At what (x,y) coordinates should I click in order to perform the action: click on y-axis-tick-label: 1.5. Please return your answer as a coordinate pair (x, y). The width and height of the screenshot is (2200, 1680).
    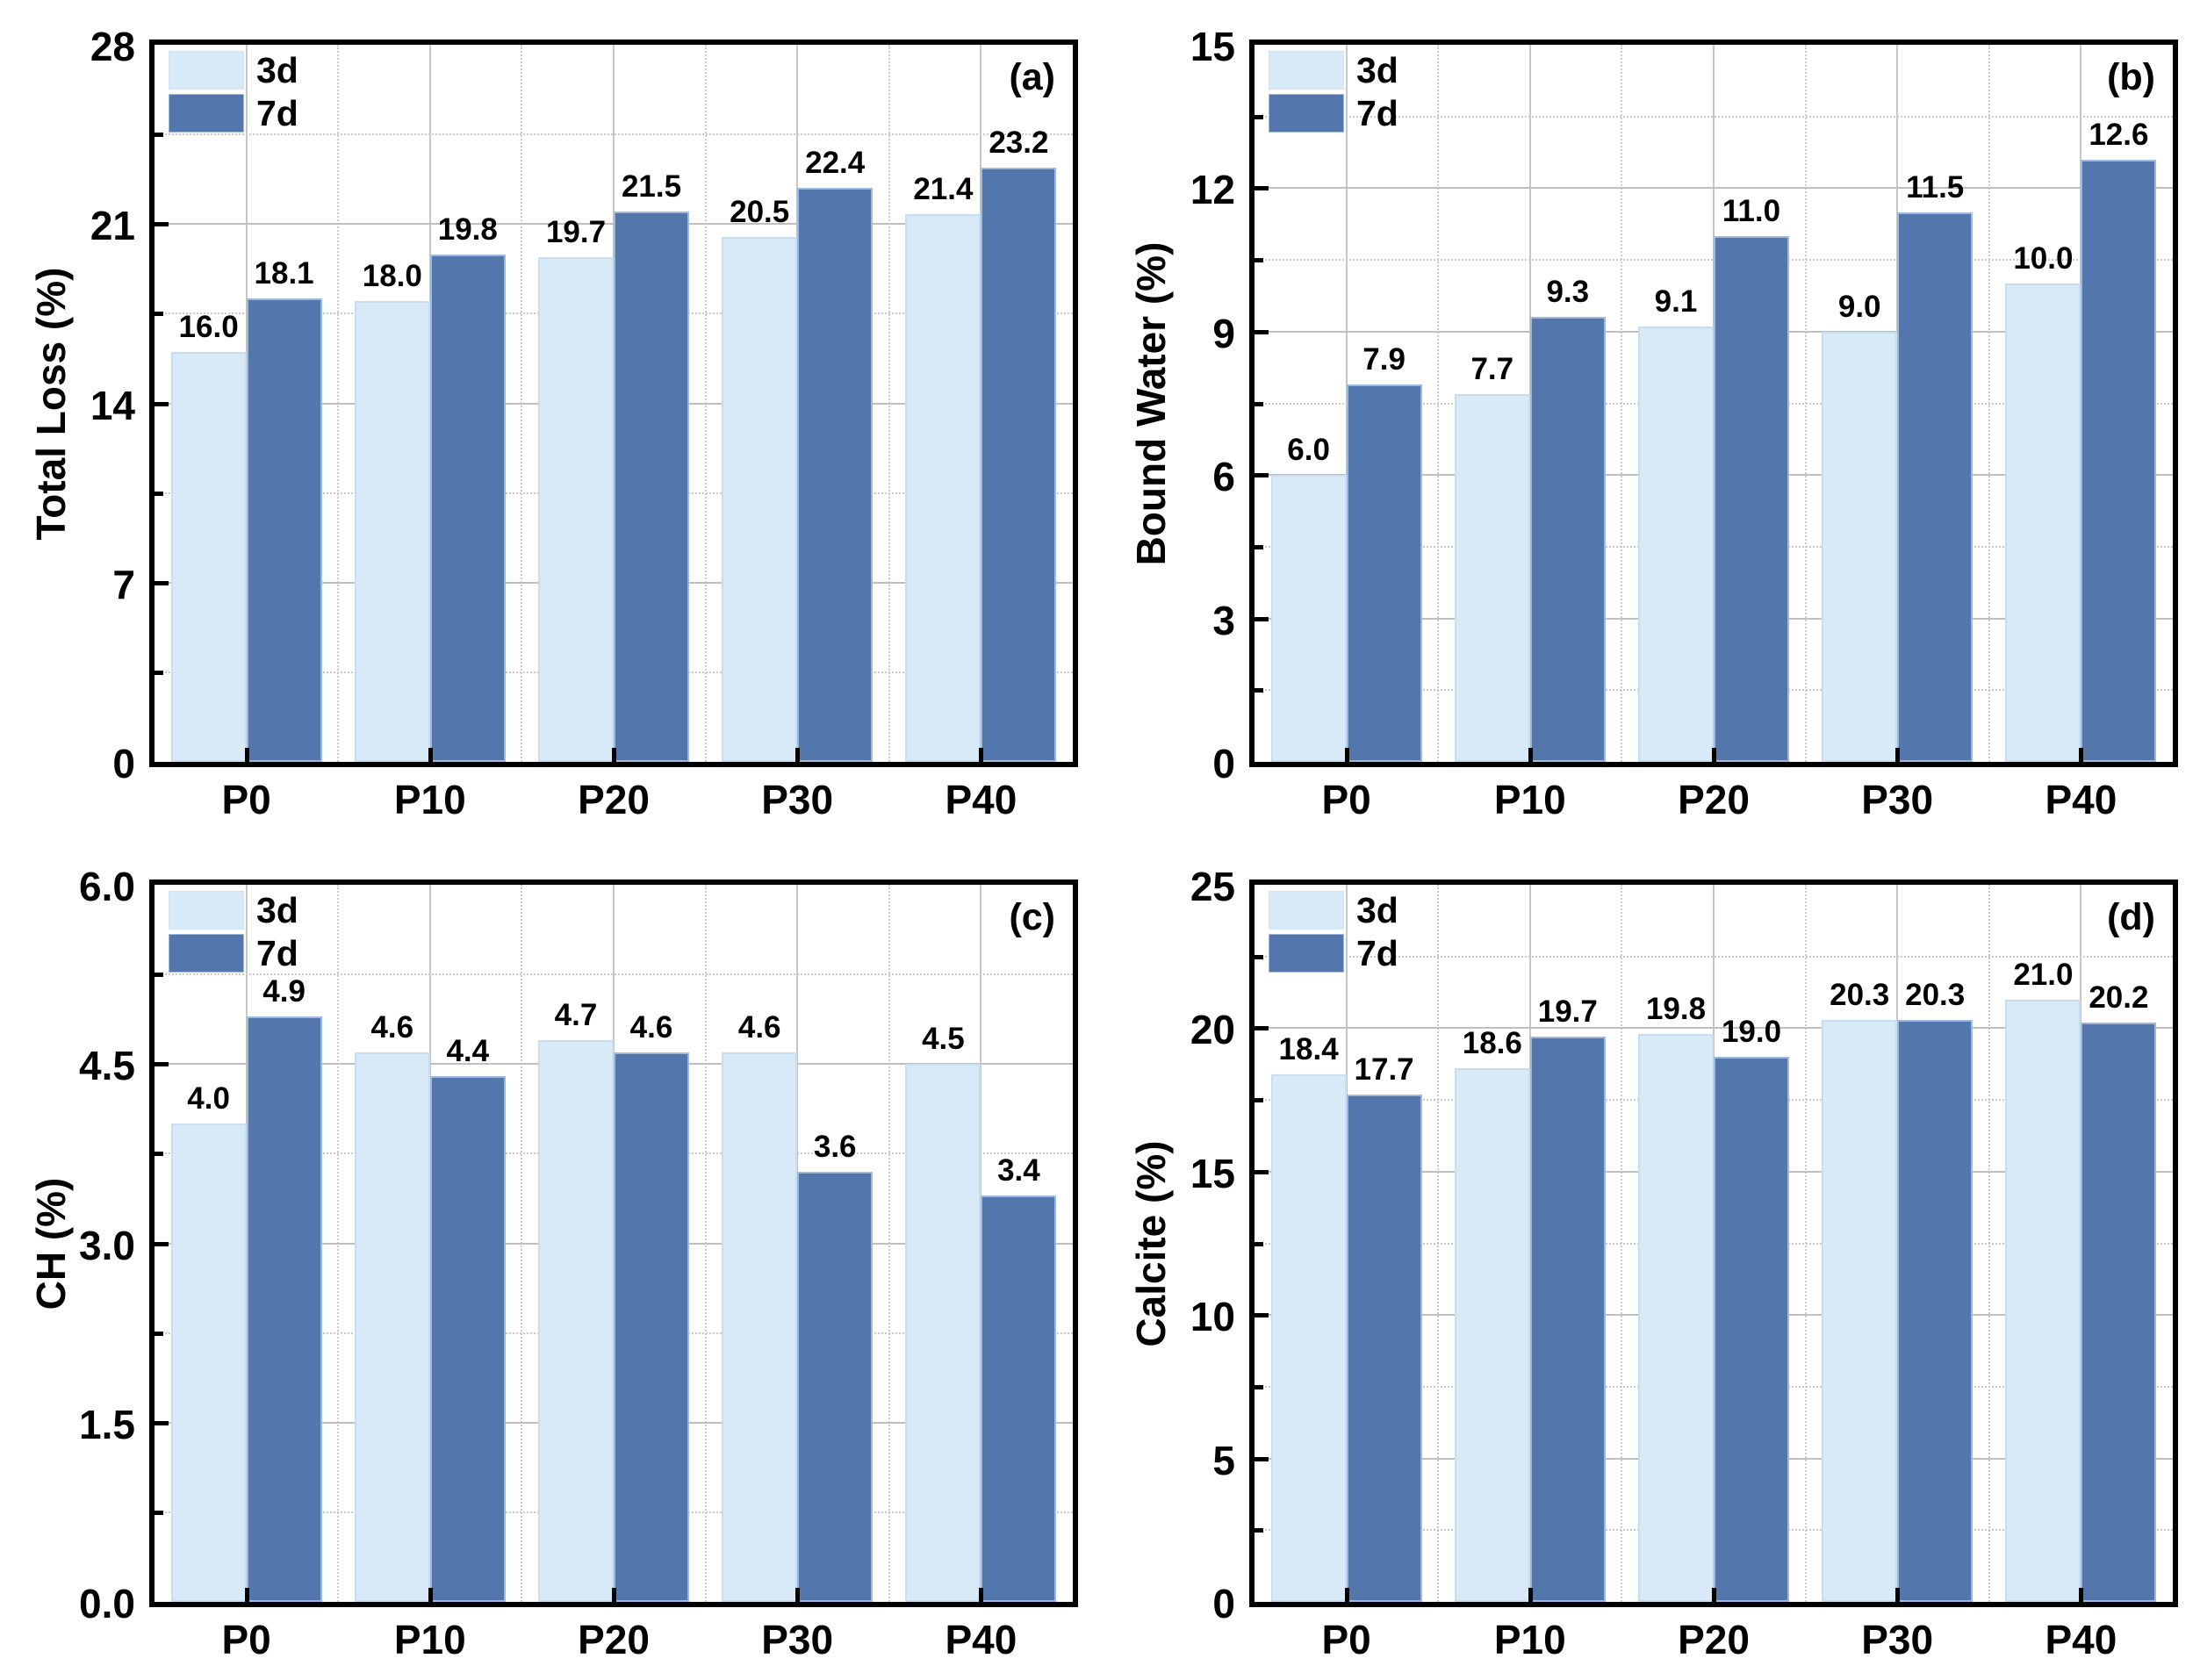
    Looking at the image, I should click on (107, 1424).